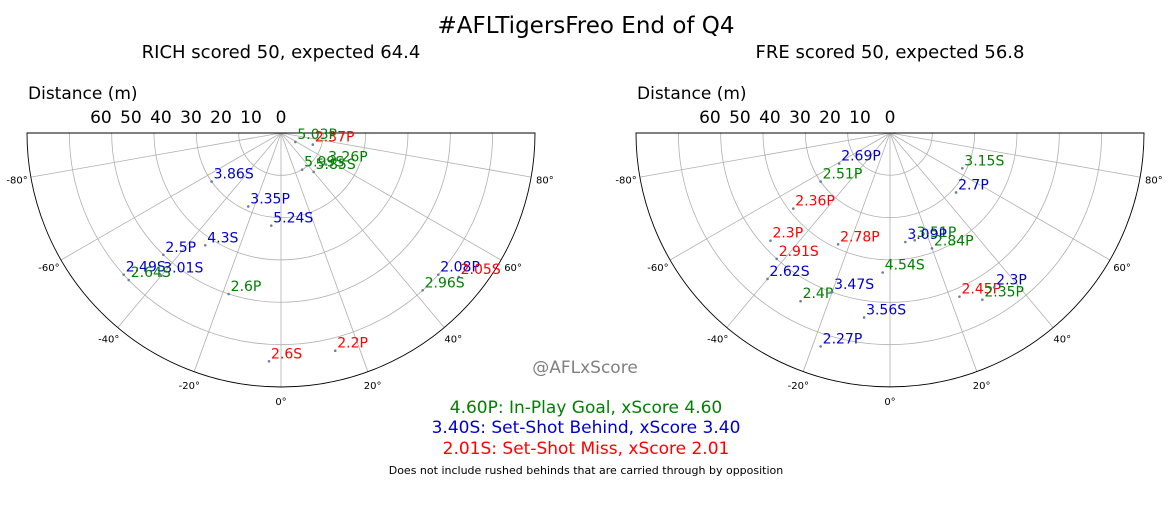 This screenshot has width=1169, height=521. What do you see at coordinates (843, 339) in the screenshot?
I see `shot-label: 2.27P` at bounding box center [843, 339].